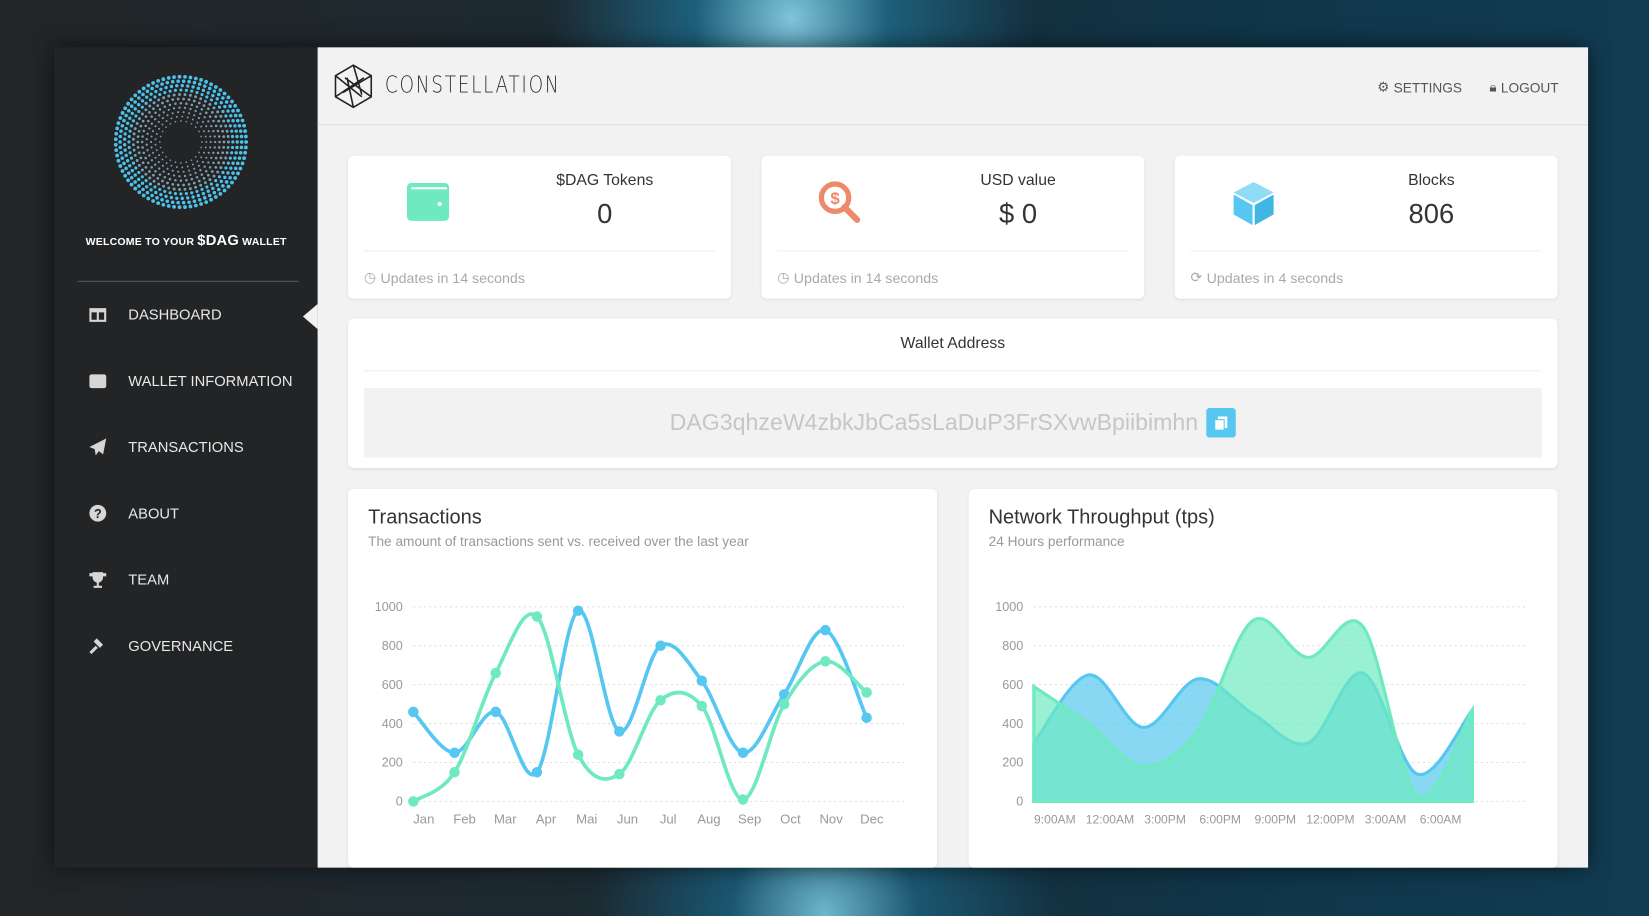 This screenshot has width=1649, height=916. I want to click on brand-name: CONSTELLATION, so click(472, 85).